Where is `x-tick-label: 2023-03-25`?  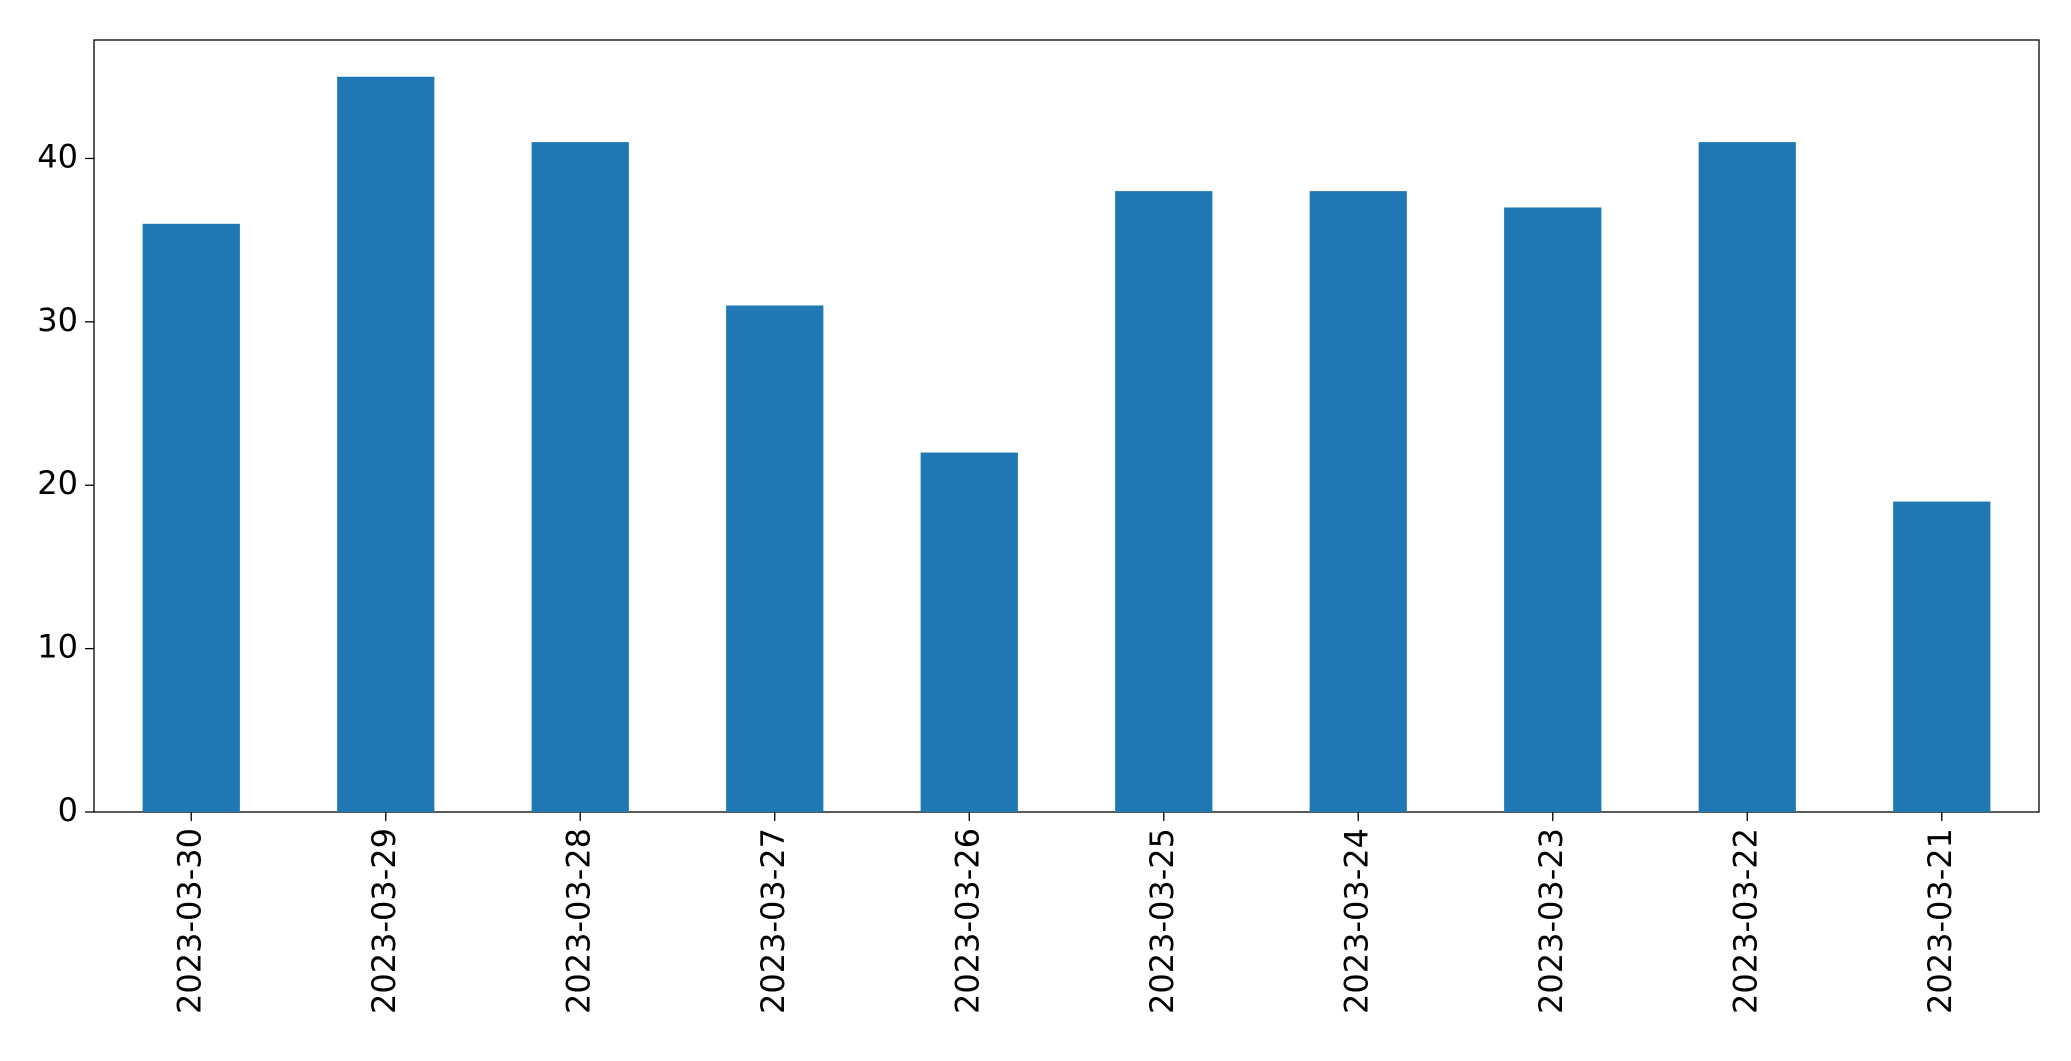
x-tick-label: 2023-03-25 is located at coordinates (1162, 921).